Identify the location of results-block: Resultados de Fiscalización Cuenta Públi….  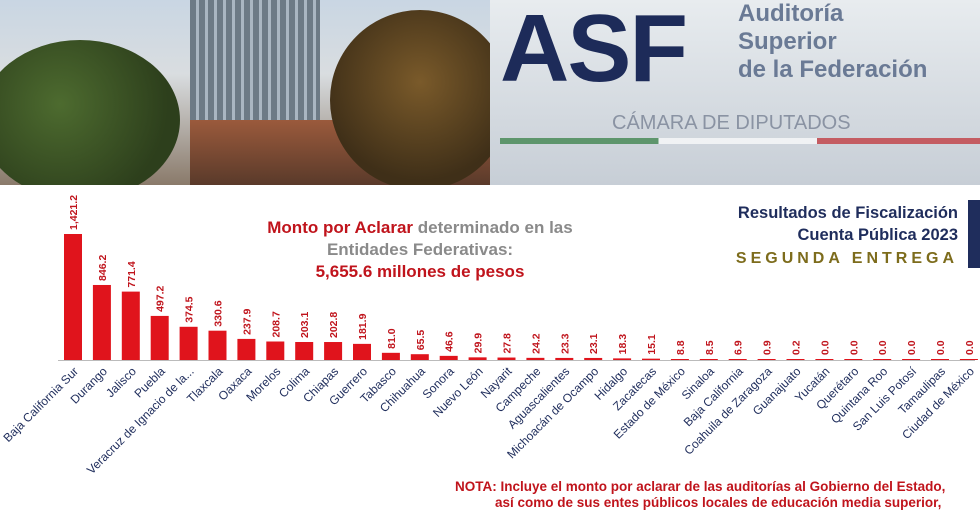
(848, 224).